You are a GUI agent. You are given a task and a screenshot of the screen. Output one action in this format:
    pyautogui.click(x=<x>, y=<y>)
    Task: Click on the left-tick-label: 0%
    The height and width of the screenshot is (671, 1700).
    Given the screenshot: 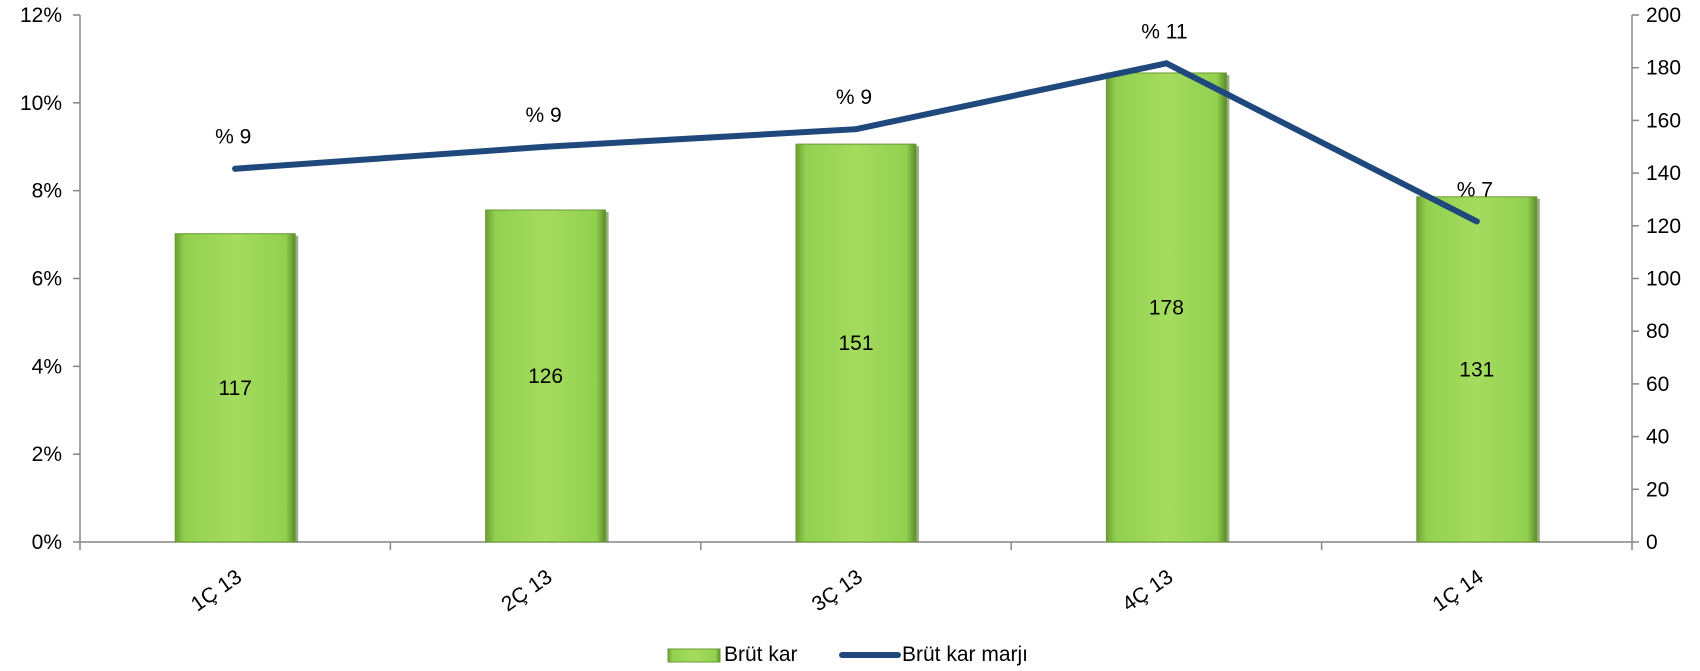 What is the action you would take?
    pyautogui.click(x=47, y=542)
    